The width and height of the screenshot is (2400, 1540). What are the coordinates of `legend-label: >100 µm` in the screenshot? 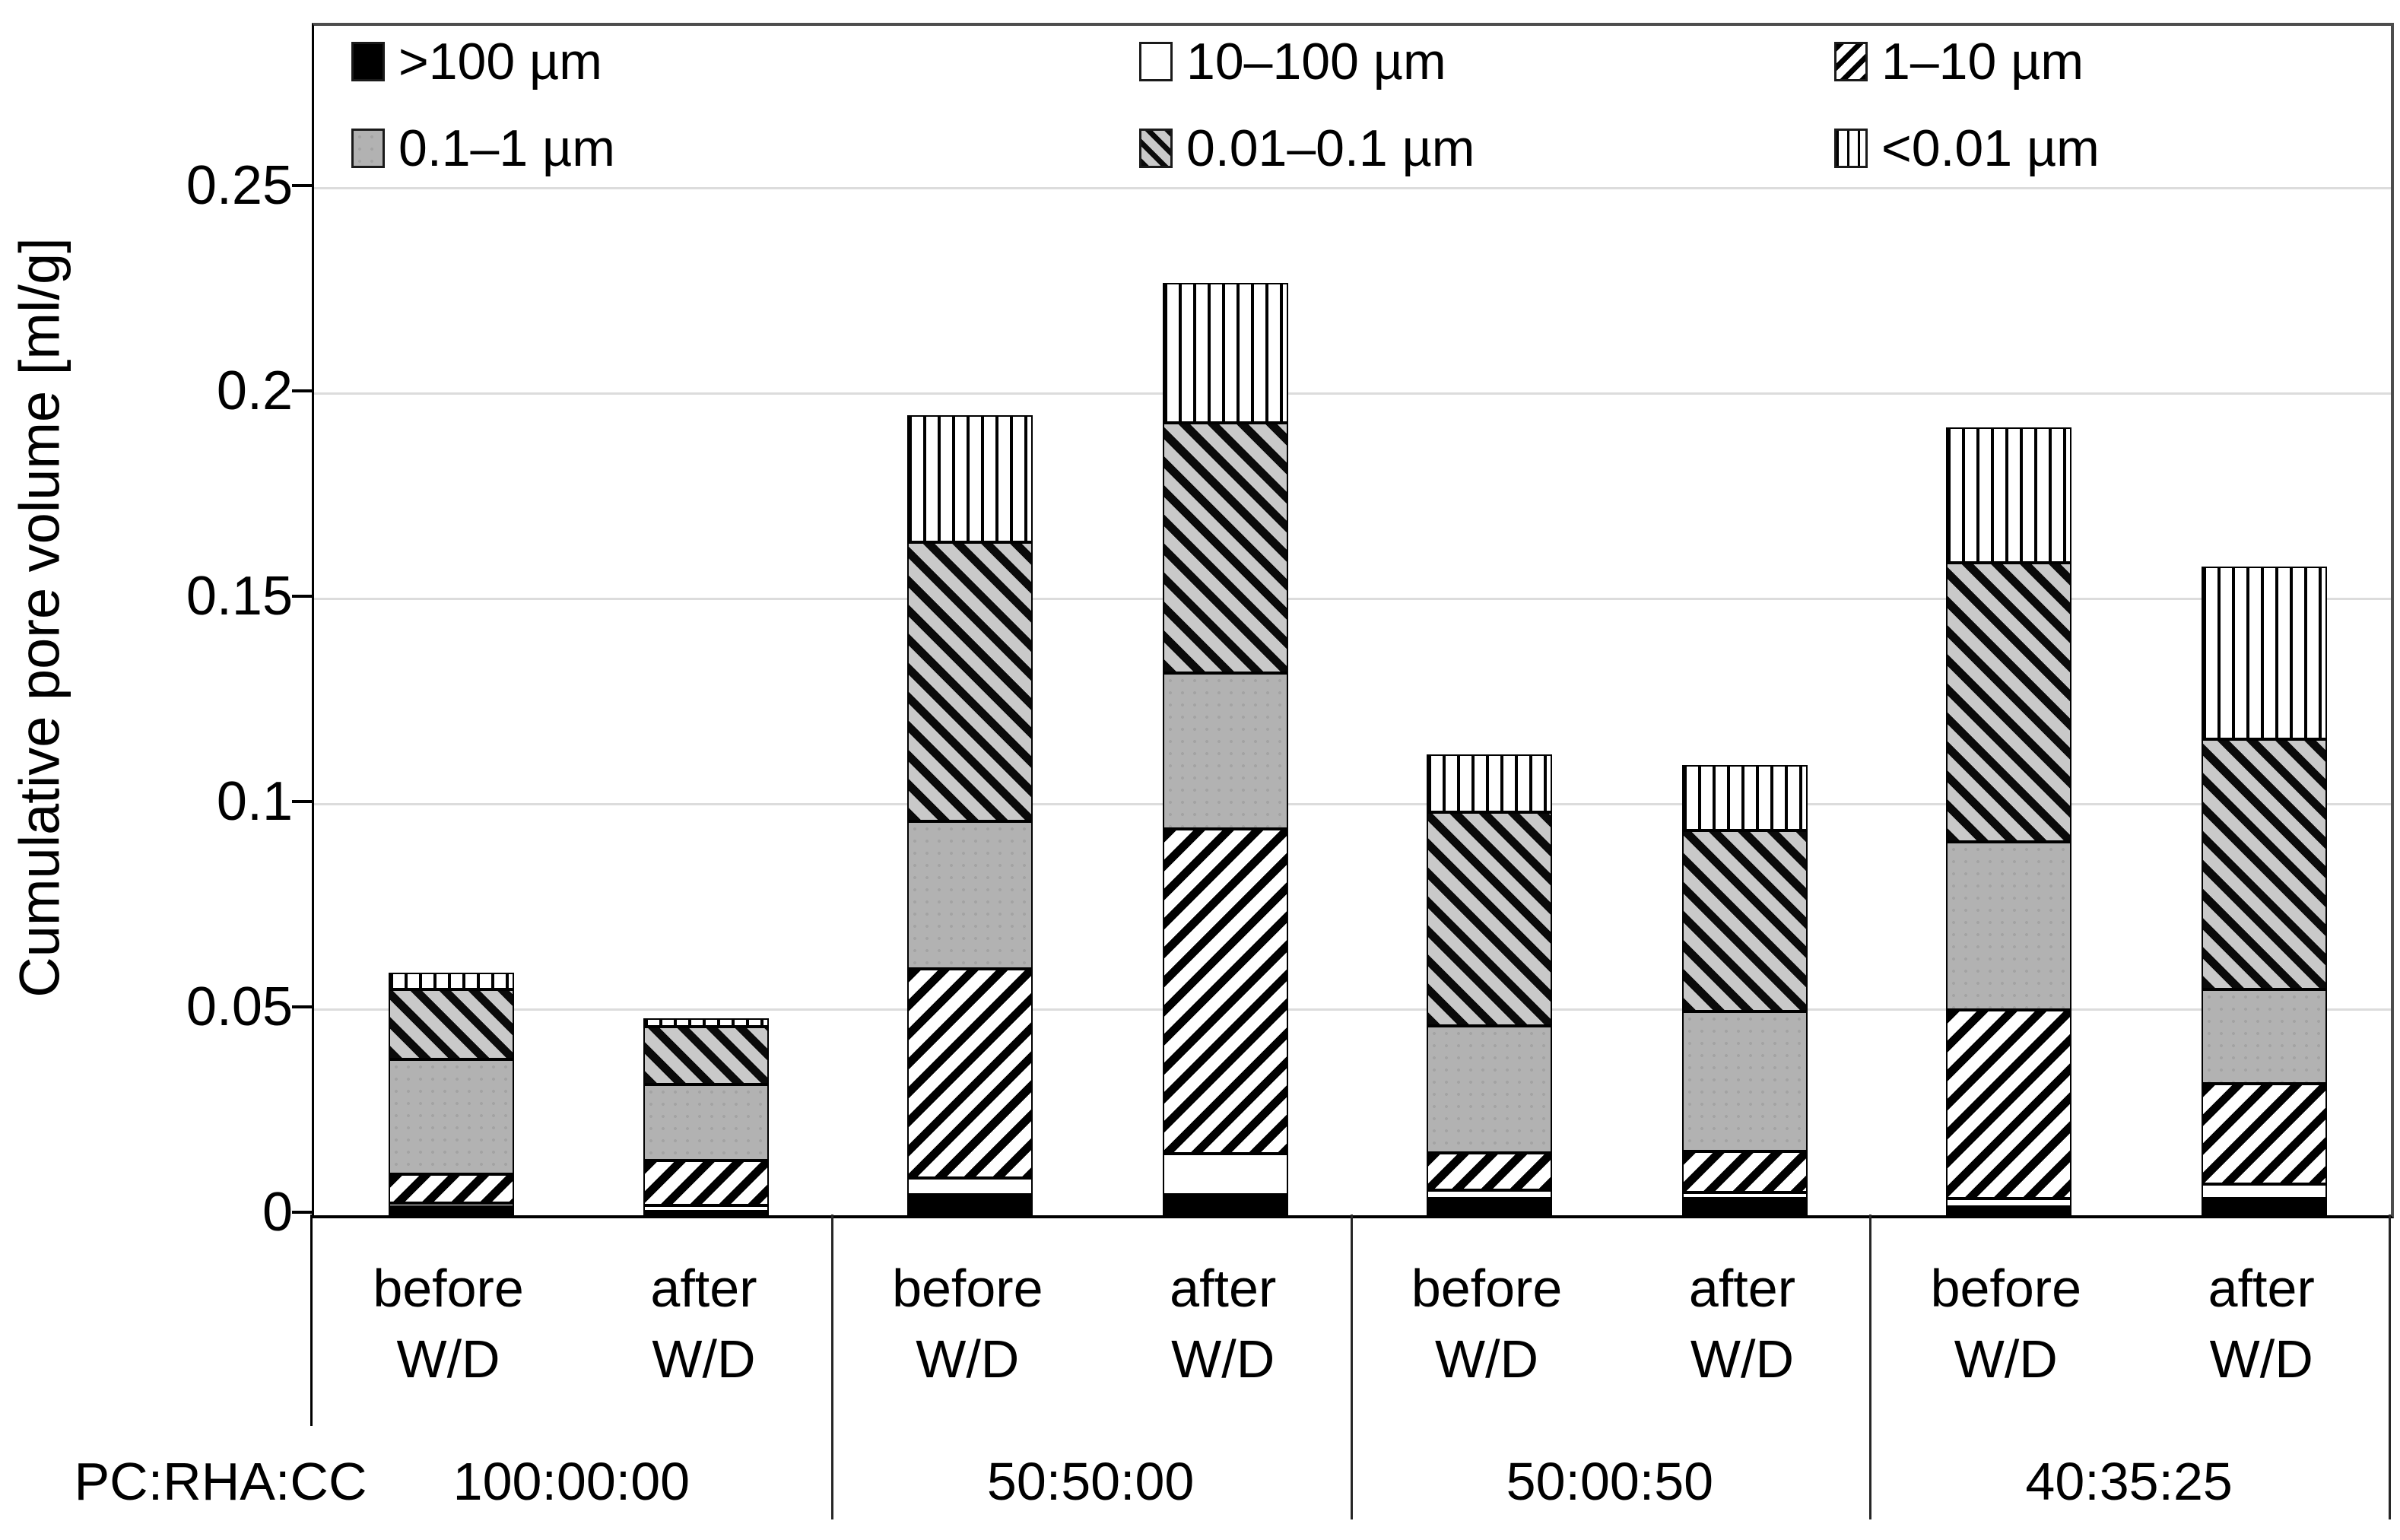 It's located at (500, 61).